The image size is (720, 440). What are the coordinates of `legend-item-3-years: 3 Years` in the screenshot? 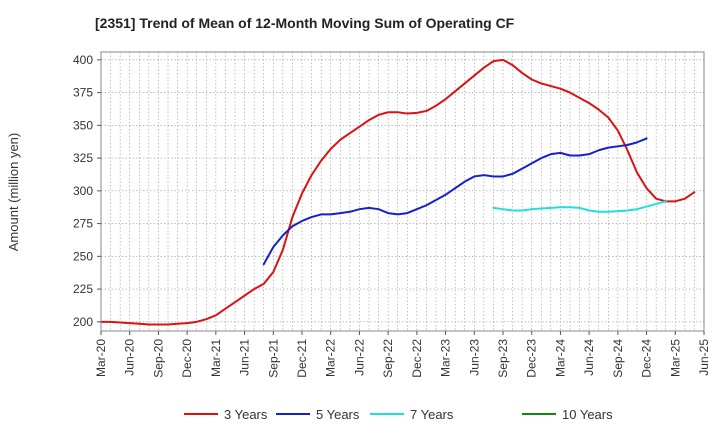 It's located at (226, 414).